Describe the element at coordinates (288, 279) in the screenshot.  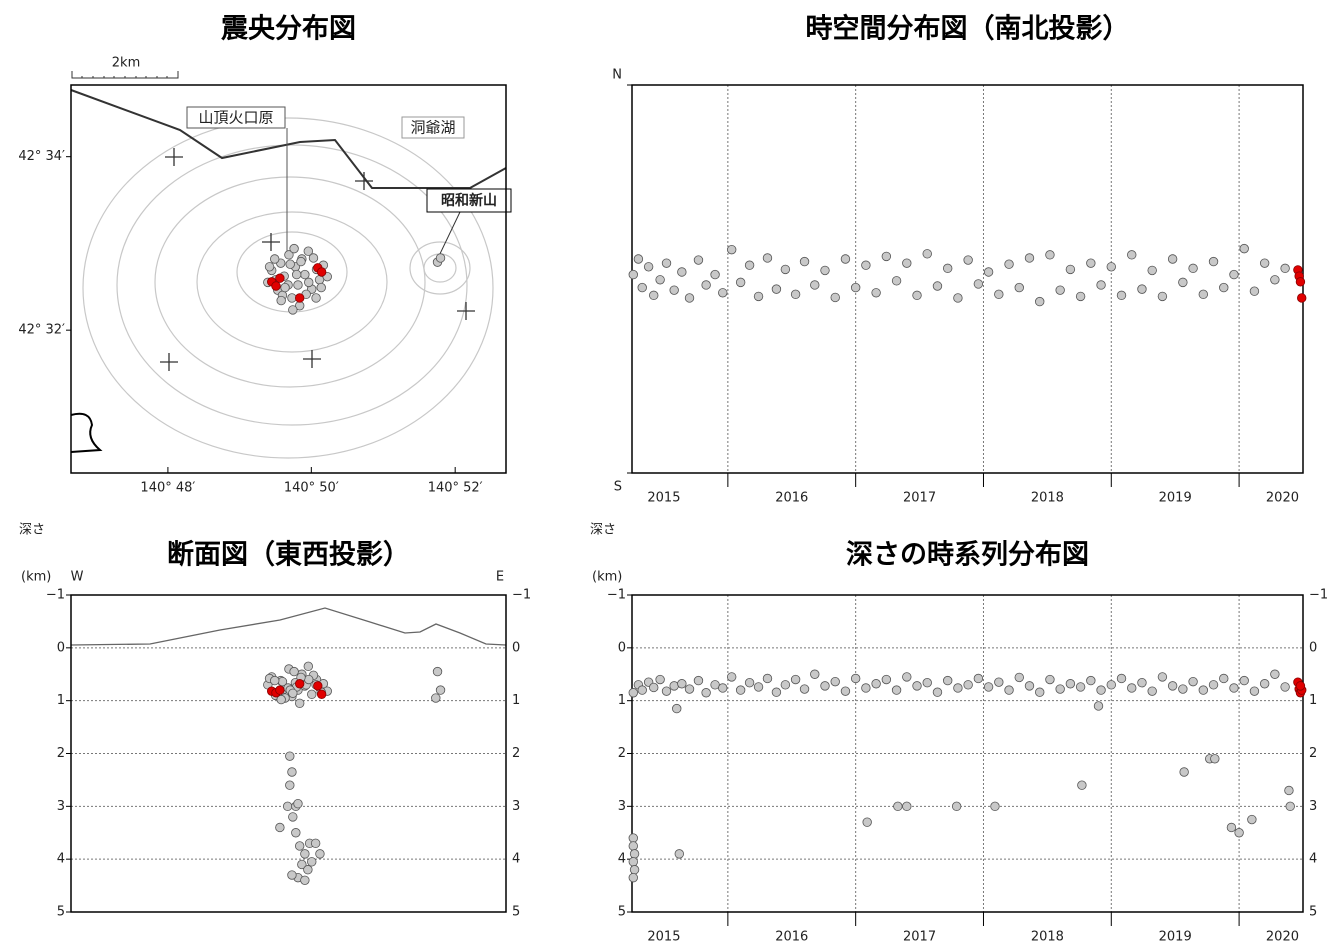
I see `plot-frame` at that location.